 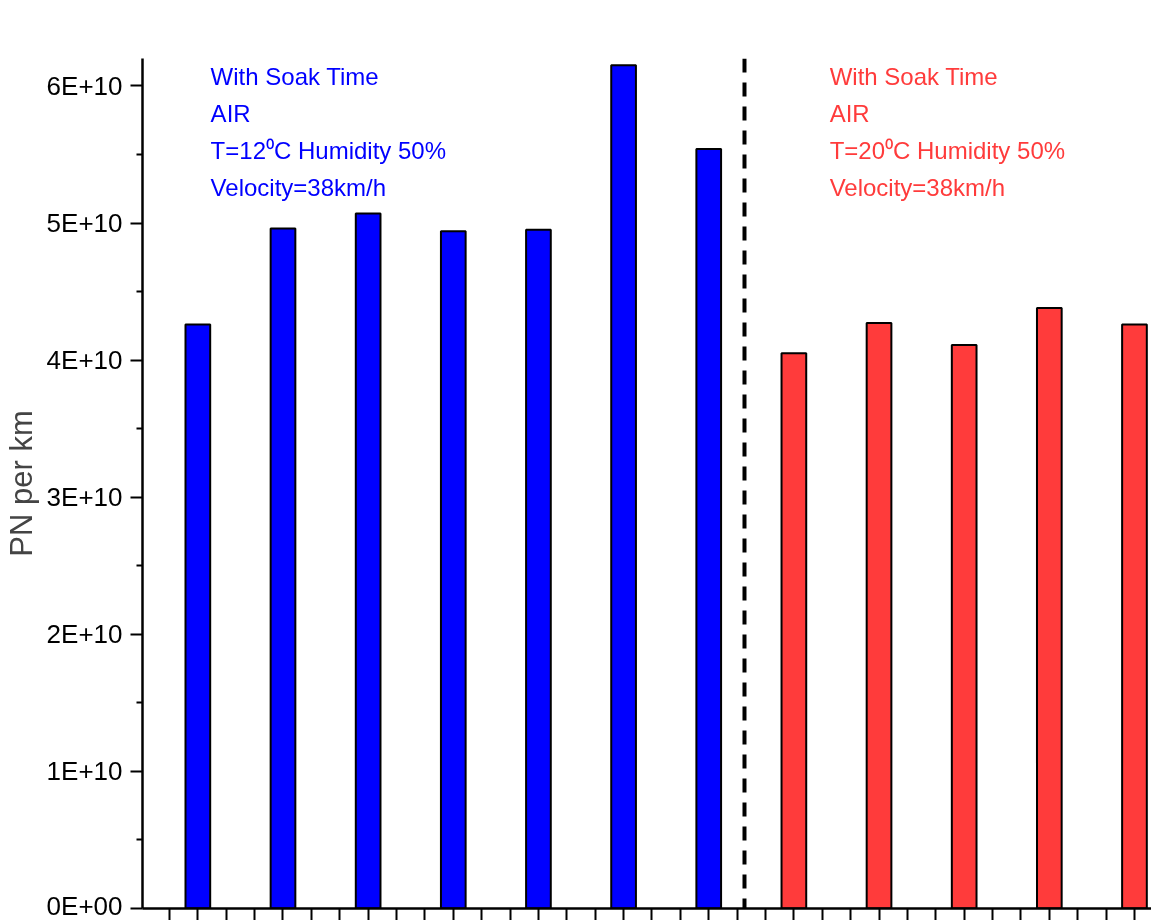 What do you see at coordinates (84, 497) in the screenshot?
I see `y-tick-label: 3E+10` at bounding box center [84, 497].